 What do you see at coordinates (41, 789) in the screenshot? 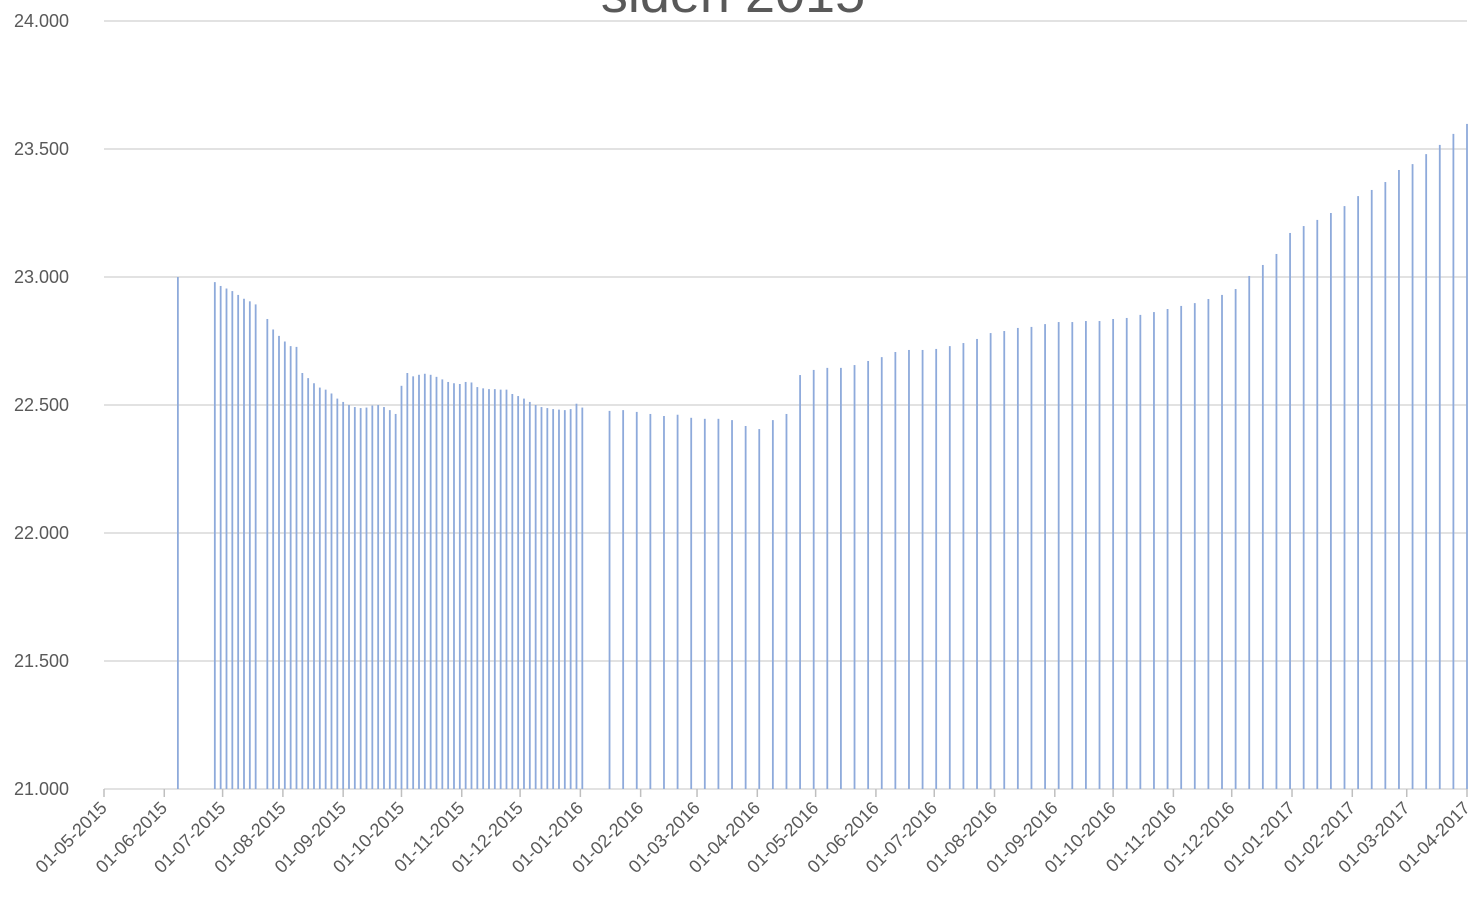
I see `y-tick-label: 21.000` at bounding box center [41, 789].